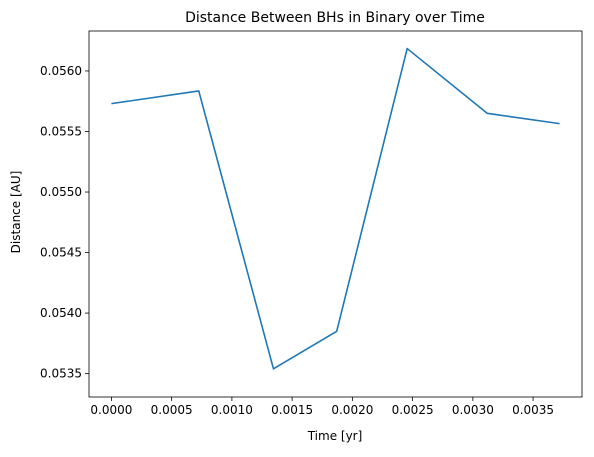 Image resolution: width=594 pixels, height=457 pixels. I want to click on x-tick-label: 0.0005, so click(172, 410).